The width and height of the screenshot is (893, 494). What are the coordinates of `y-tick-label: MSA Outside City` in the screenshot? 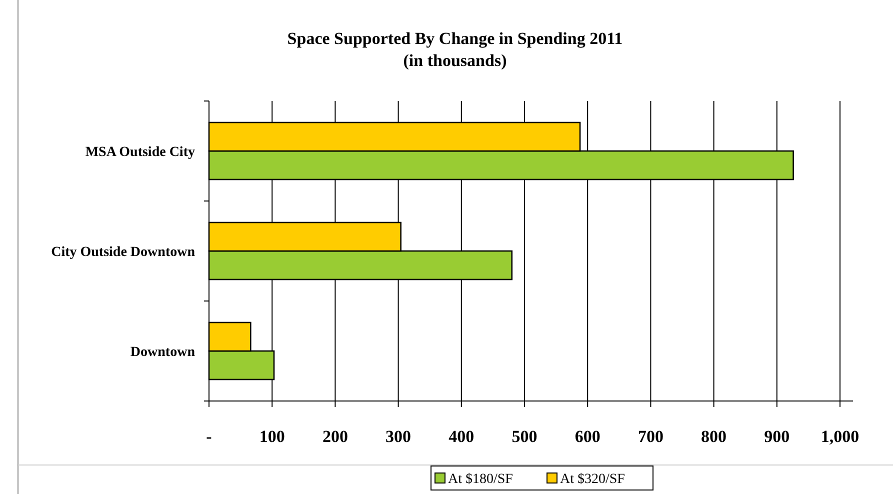 It's located at (140, 152).